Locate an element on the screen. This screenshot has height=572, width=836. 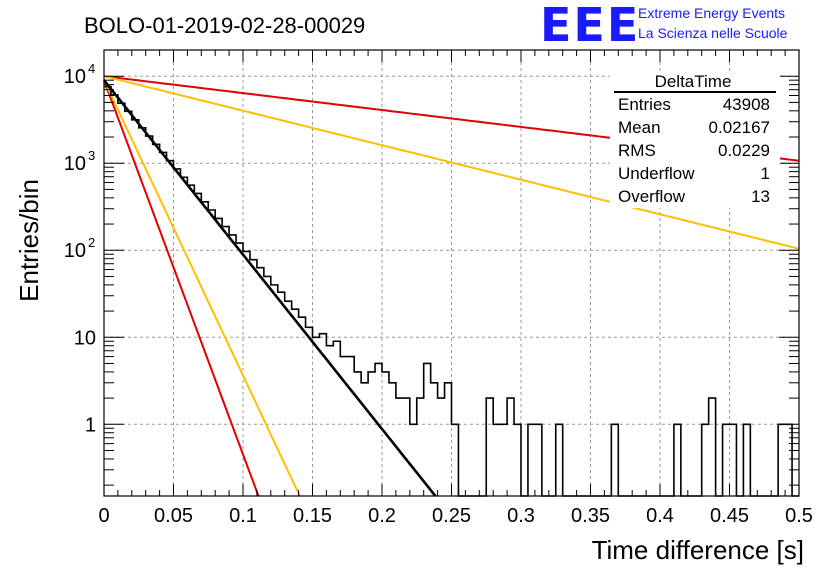
x-tick-label: 0.25 is located at coordinates (451, 516).